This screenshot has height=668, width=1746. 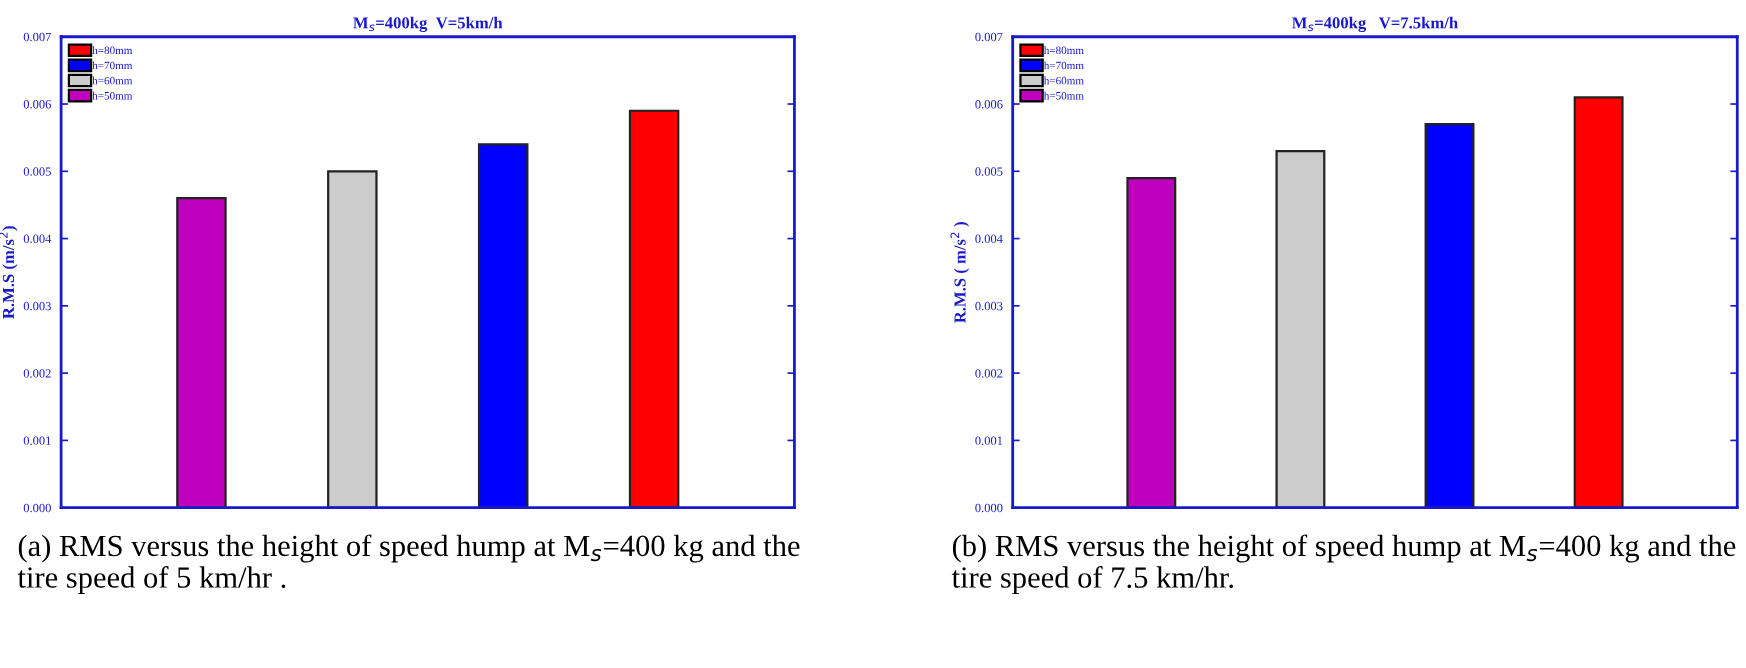 What do you see at coordinates (428, 24) in the screenshot?
I see `chart-title: M$_{s}$=400kg V=5km/h` at bounding box center [428, 24].